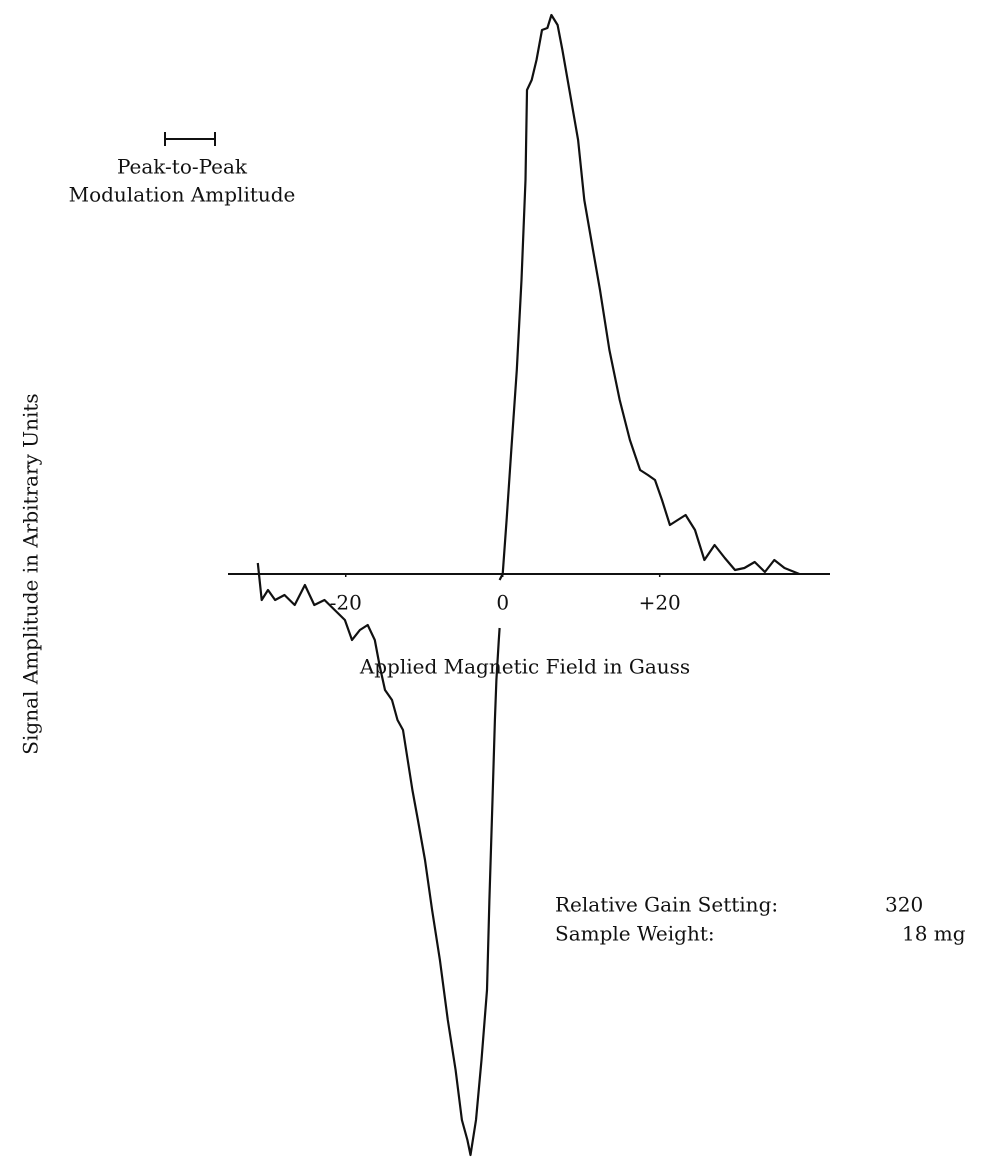 The width and height of the screenshot is (1001, 1162). What do you see at coordinates (31, 573) in the screenshot?
I see `y-axis-label: Signal Amplitude in Arbitrary Units` at bounding box center [31, 573].